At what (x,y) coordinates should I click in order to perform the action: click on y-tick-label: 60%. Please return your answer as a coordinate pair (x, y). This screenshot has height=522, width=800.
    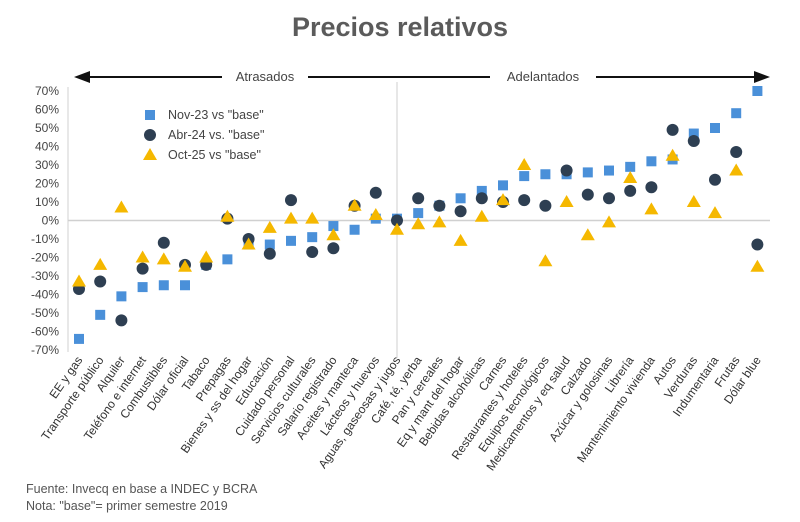
    Looking at the image, I should click on (47, 110).